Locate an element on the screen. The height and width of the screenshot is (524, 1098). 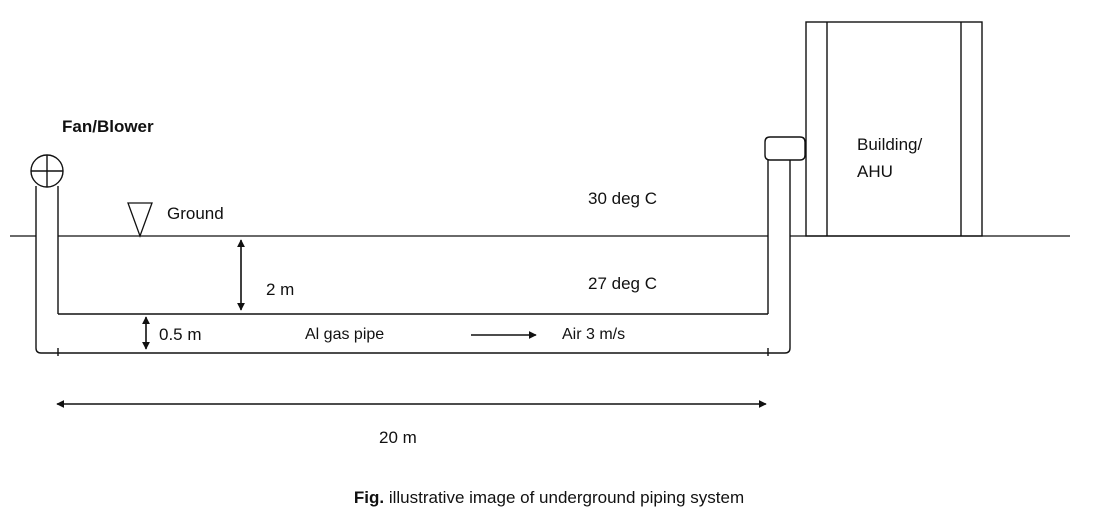
building-label-line2: AHU is located at coordinates (875, 171).